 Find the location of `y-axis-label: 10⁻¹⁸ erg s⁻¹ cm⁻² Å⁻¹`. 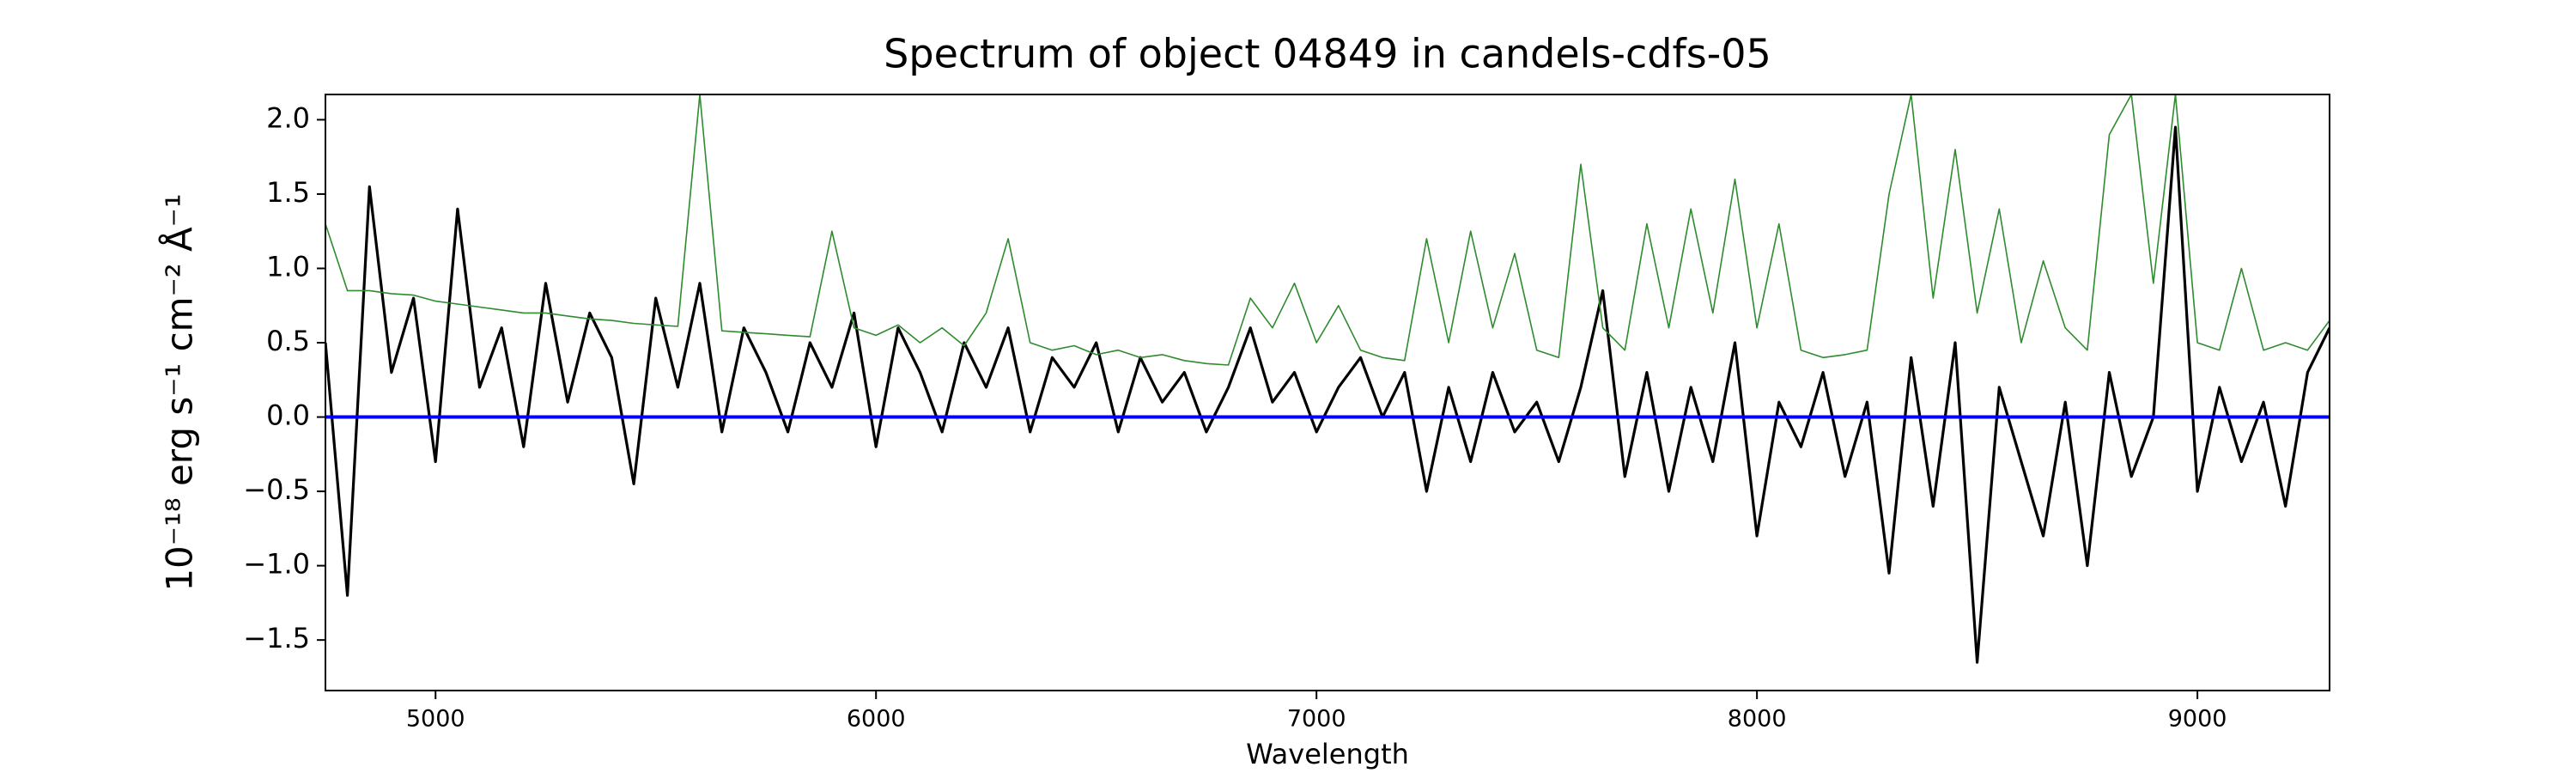

y-axis-label: 10⁻¹⁸ erg s⁻¹ cm⁻² Å⁻¹ is located at coordinates (180, 392).